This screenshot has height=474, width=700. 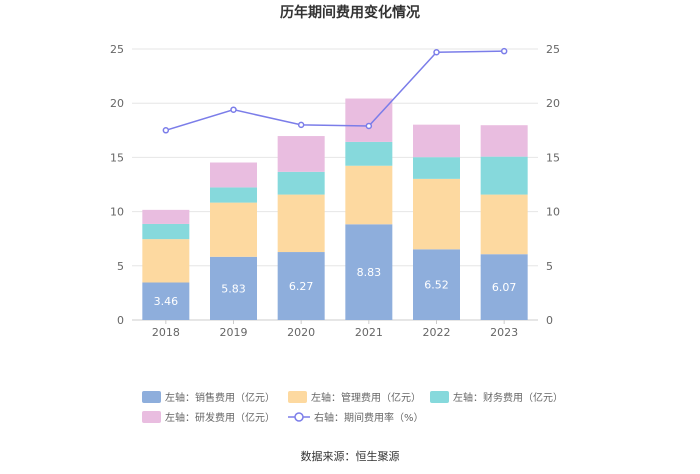 I want to click on bar-series1-2023, so click(x=504, y=287).